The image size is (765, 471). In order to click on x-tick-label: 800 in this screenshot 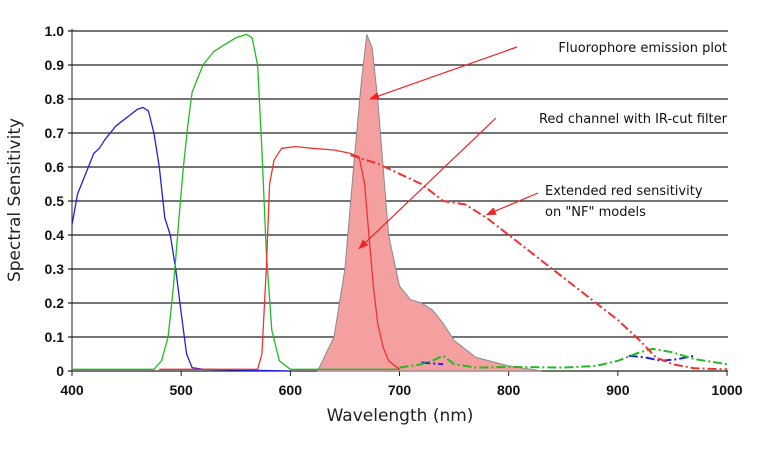, I will do `click(509, 390)`.